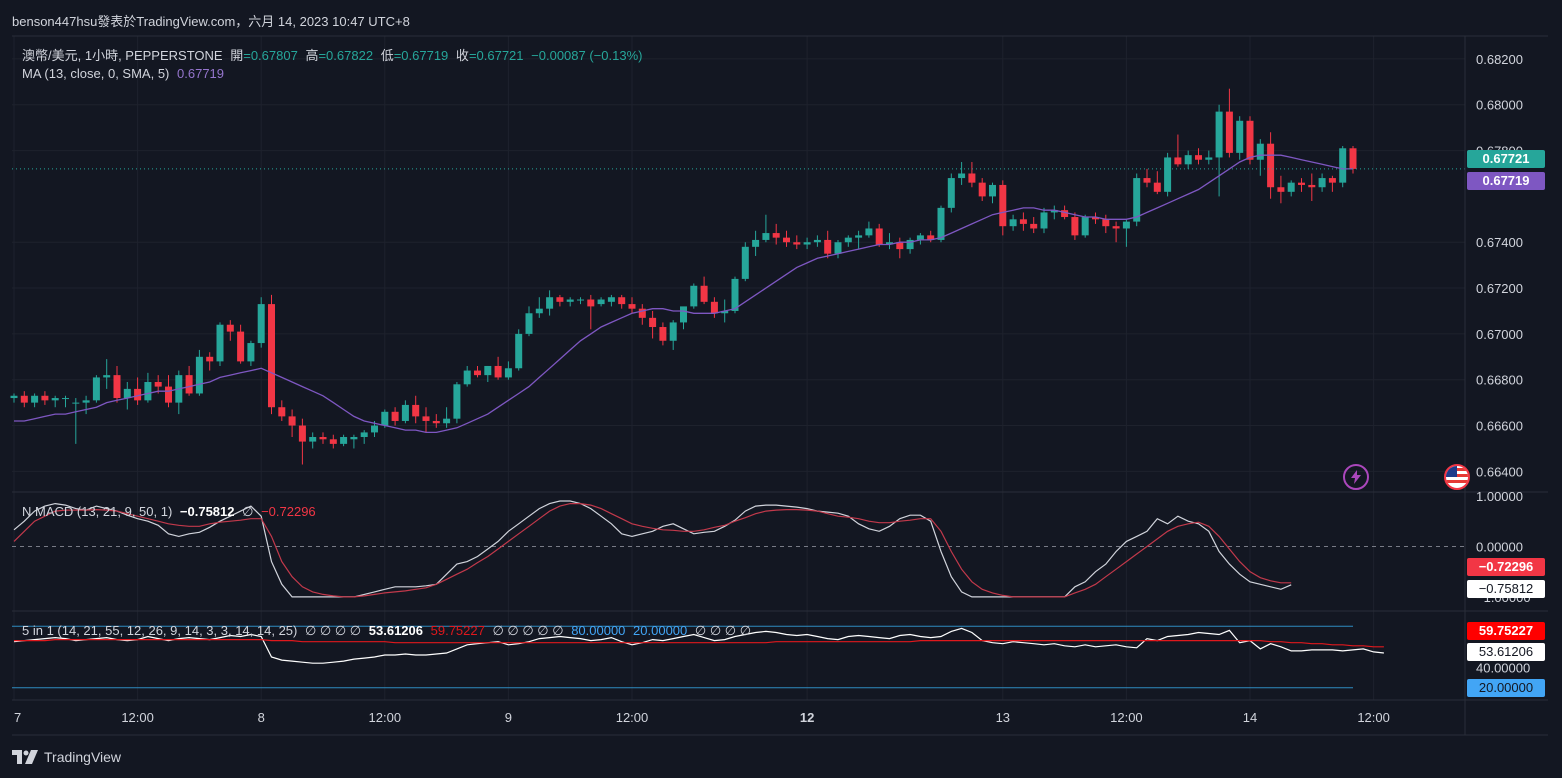 The height and width of the screenshot is (778, 1562). I want to click on low-value: =0.67719, so click(421, 55).